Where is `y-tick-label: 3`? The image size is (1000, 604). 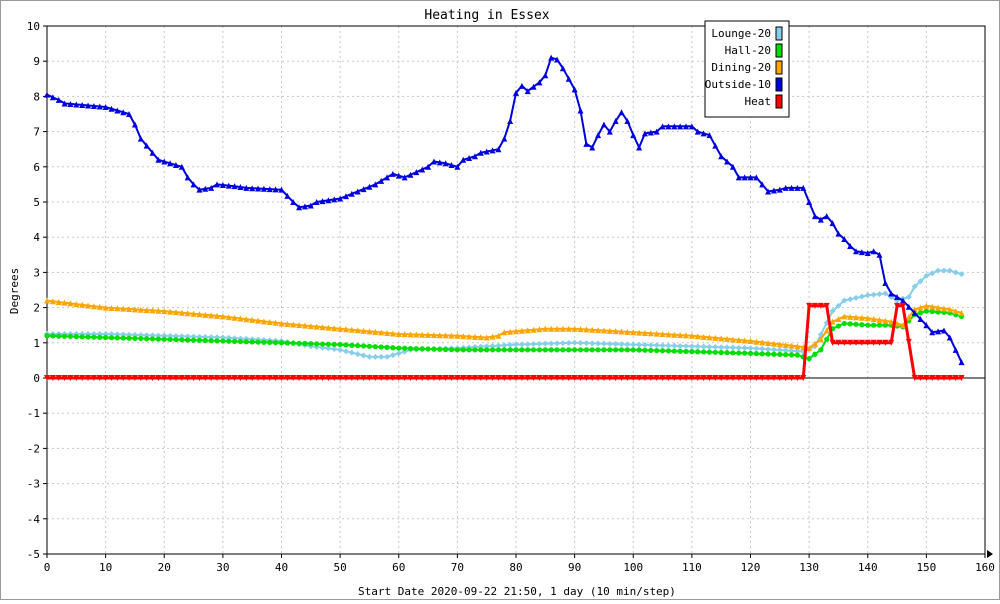 y-tick-label: 3 is located at coordinates (36, 272).